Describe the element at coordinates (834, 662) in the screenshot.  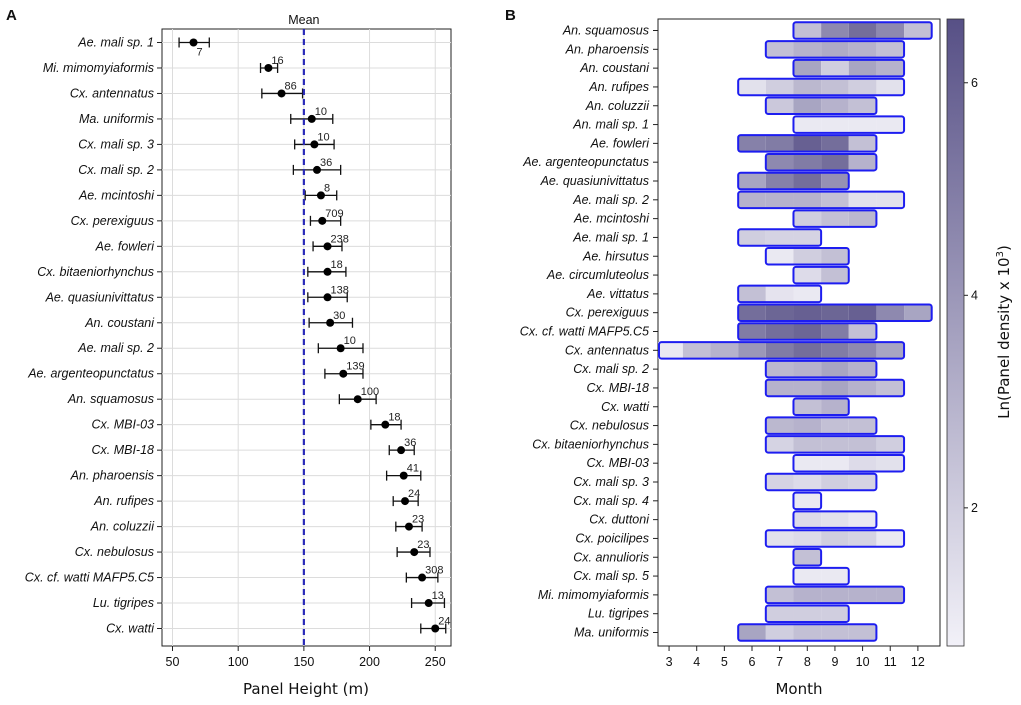
I see `panel-b-x-tick-label: 9` at that location.